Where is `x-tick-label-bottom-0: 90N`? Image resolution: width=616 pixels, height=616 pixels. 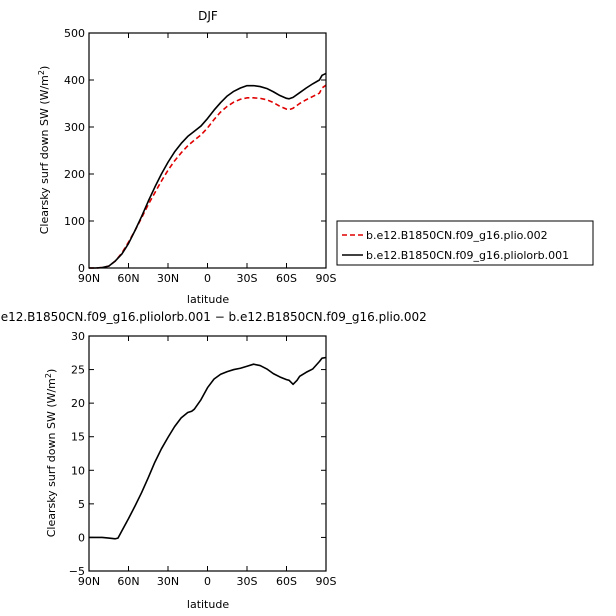
x-tick-label-bottom-0: 90N is located at coordinates (89, 581).